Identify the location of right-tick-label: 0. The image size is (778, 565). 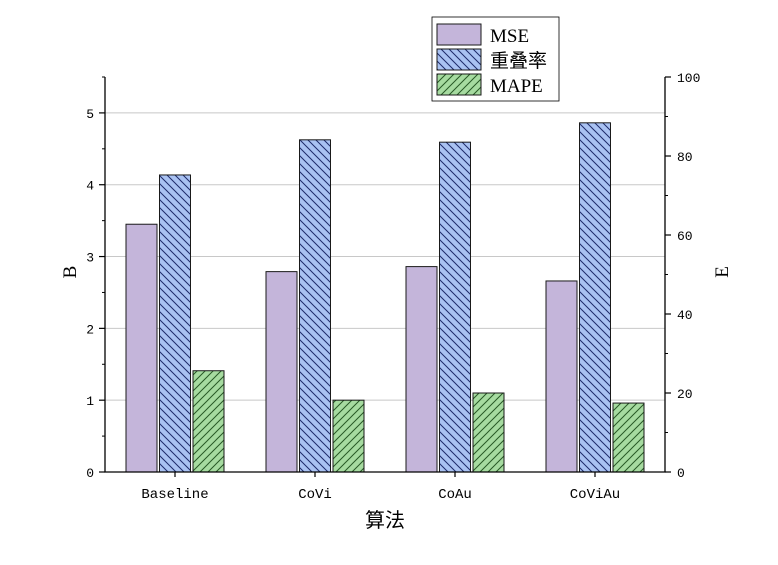
(681, 473).